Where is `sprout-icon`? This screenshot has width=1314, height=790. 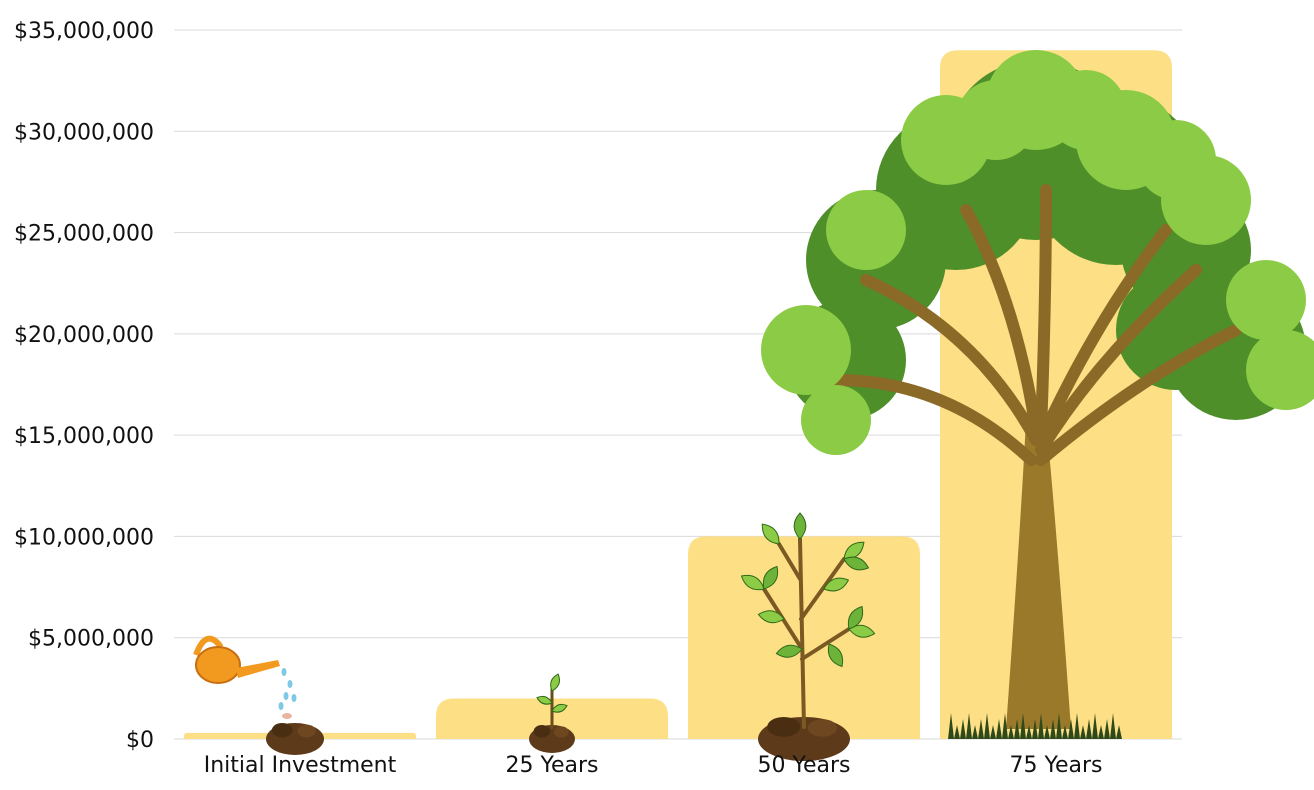 sprout-icon is located at coordinates (552, 713).